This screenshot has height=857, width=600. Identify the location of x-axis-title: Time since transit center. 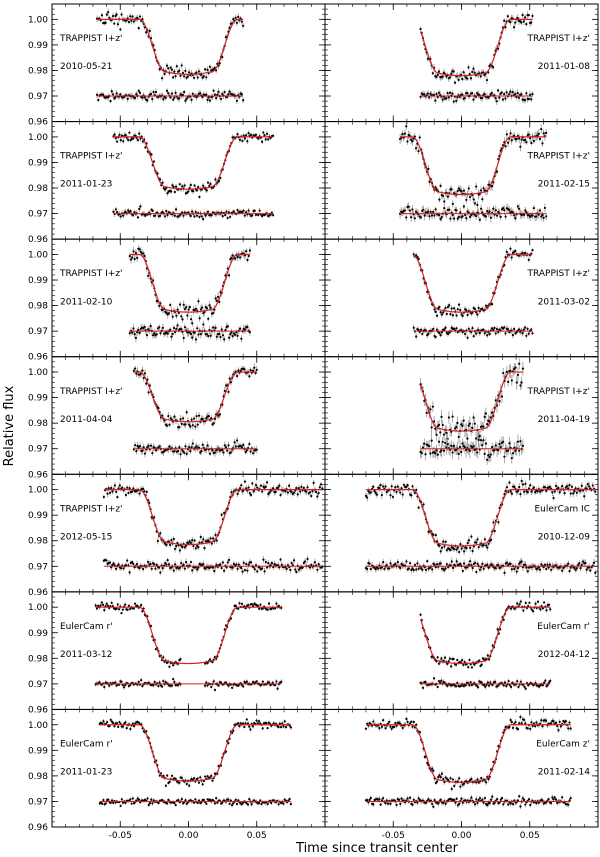
(377, 848).